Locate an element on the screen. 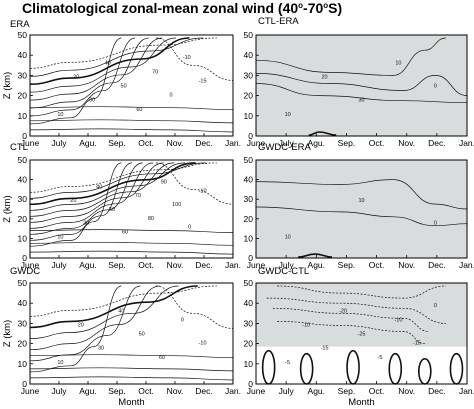 Image resolution: width=474 pixels, height=409 pixels. panel-label: GWDC-ERA is located at coordinates (284, 147).